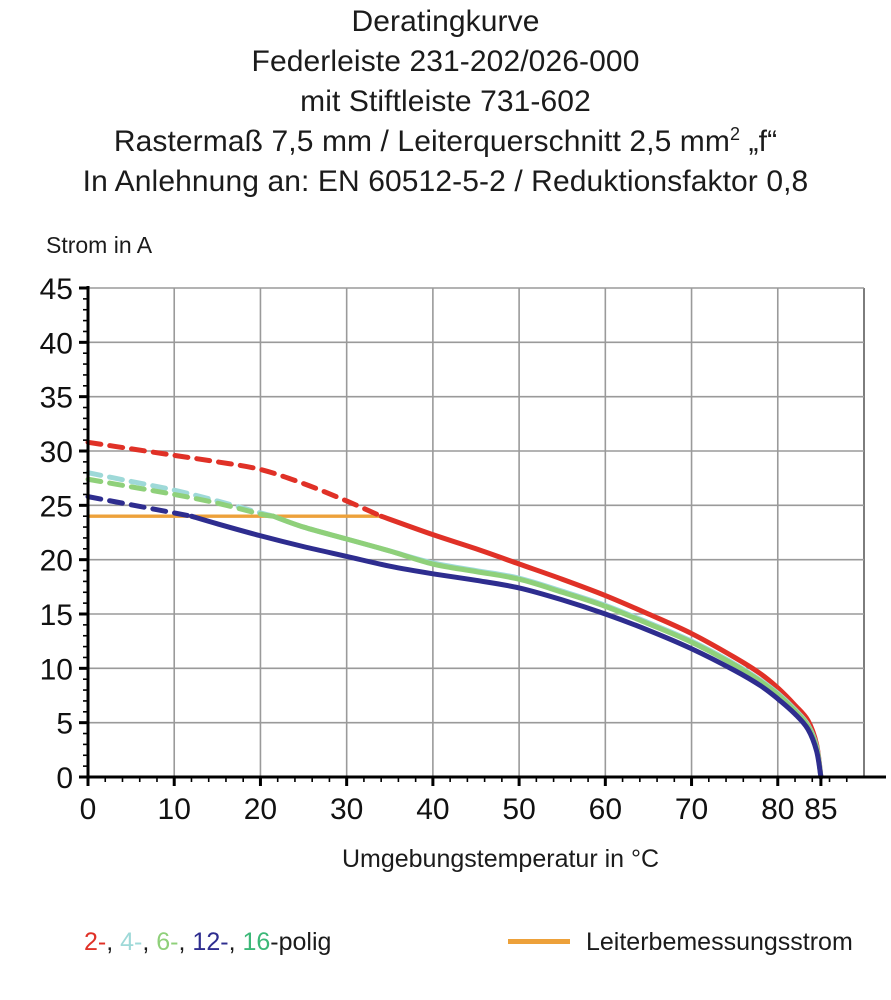 The image size is (891, 1000). I want to click on curve-dashed-12-polig, so click(139, 506).